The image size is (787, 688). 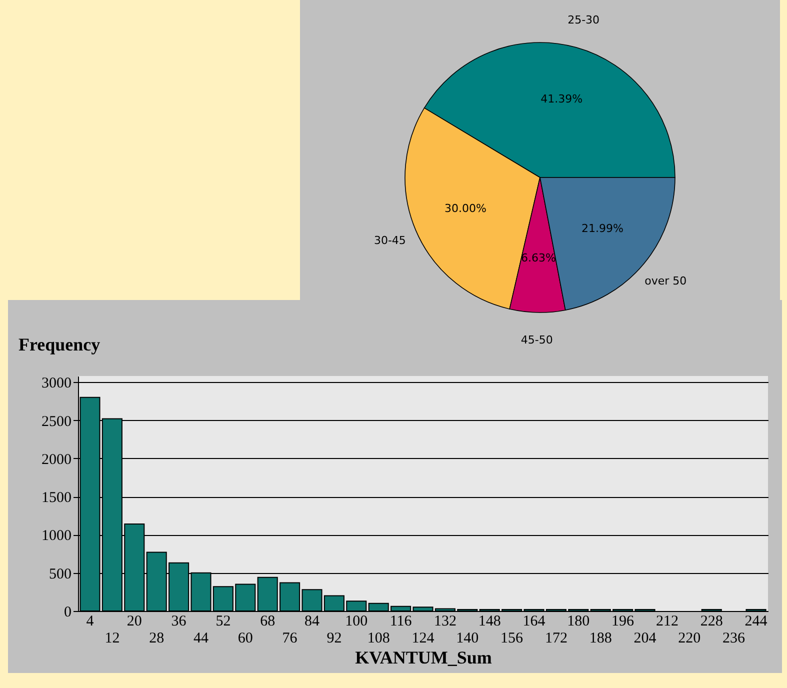 What do you see at coordinates (689, 638) in the screenshot?
I see `x-tick-label: 220` at bounding box center [689, 638].